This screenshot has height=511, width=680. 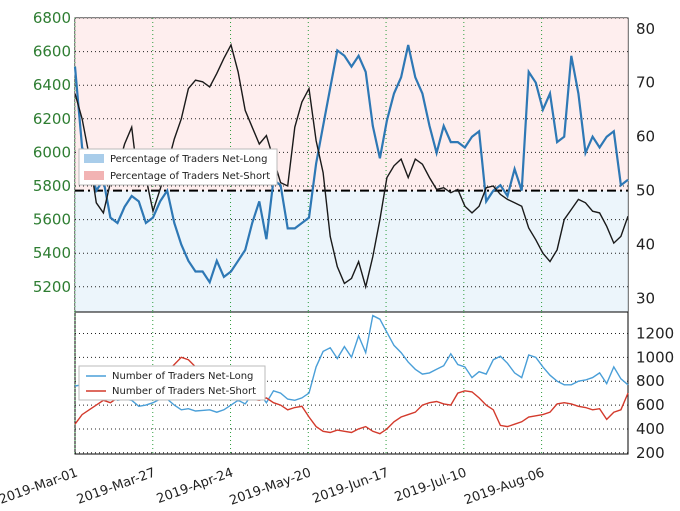 What do you see at coordinates (351, 485) in the screenshot?
I see `date-tick-label: 2019-Jun-17` at bounding box center [351, 485].